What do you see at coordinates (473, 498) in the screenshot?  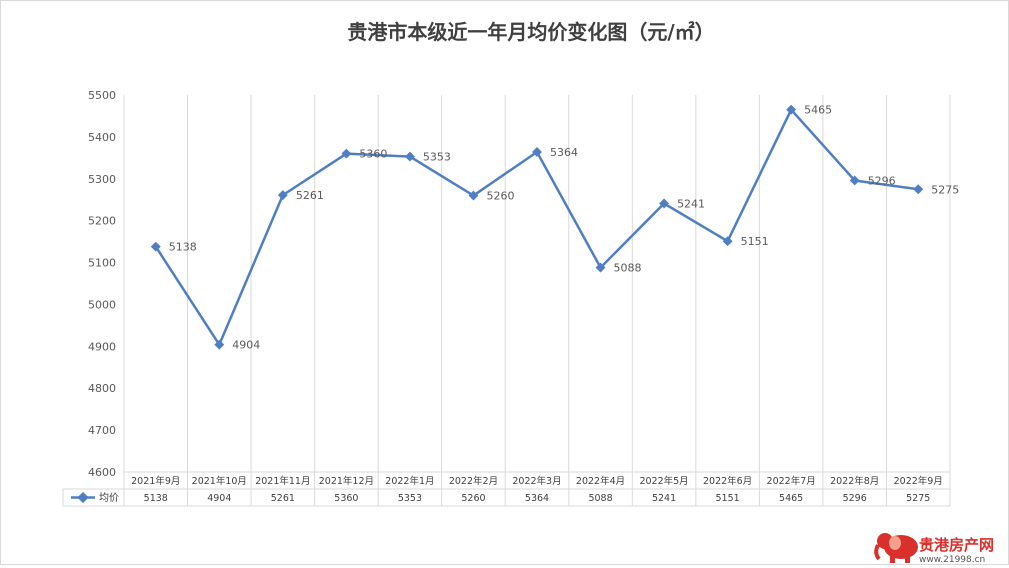 I see `table-value: 5260` at bounding box center [473, 498].